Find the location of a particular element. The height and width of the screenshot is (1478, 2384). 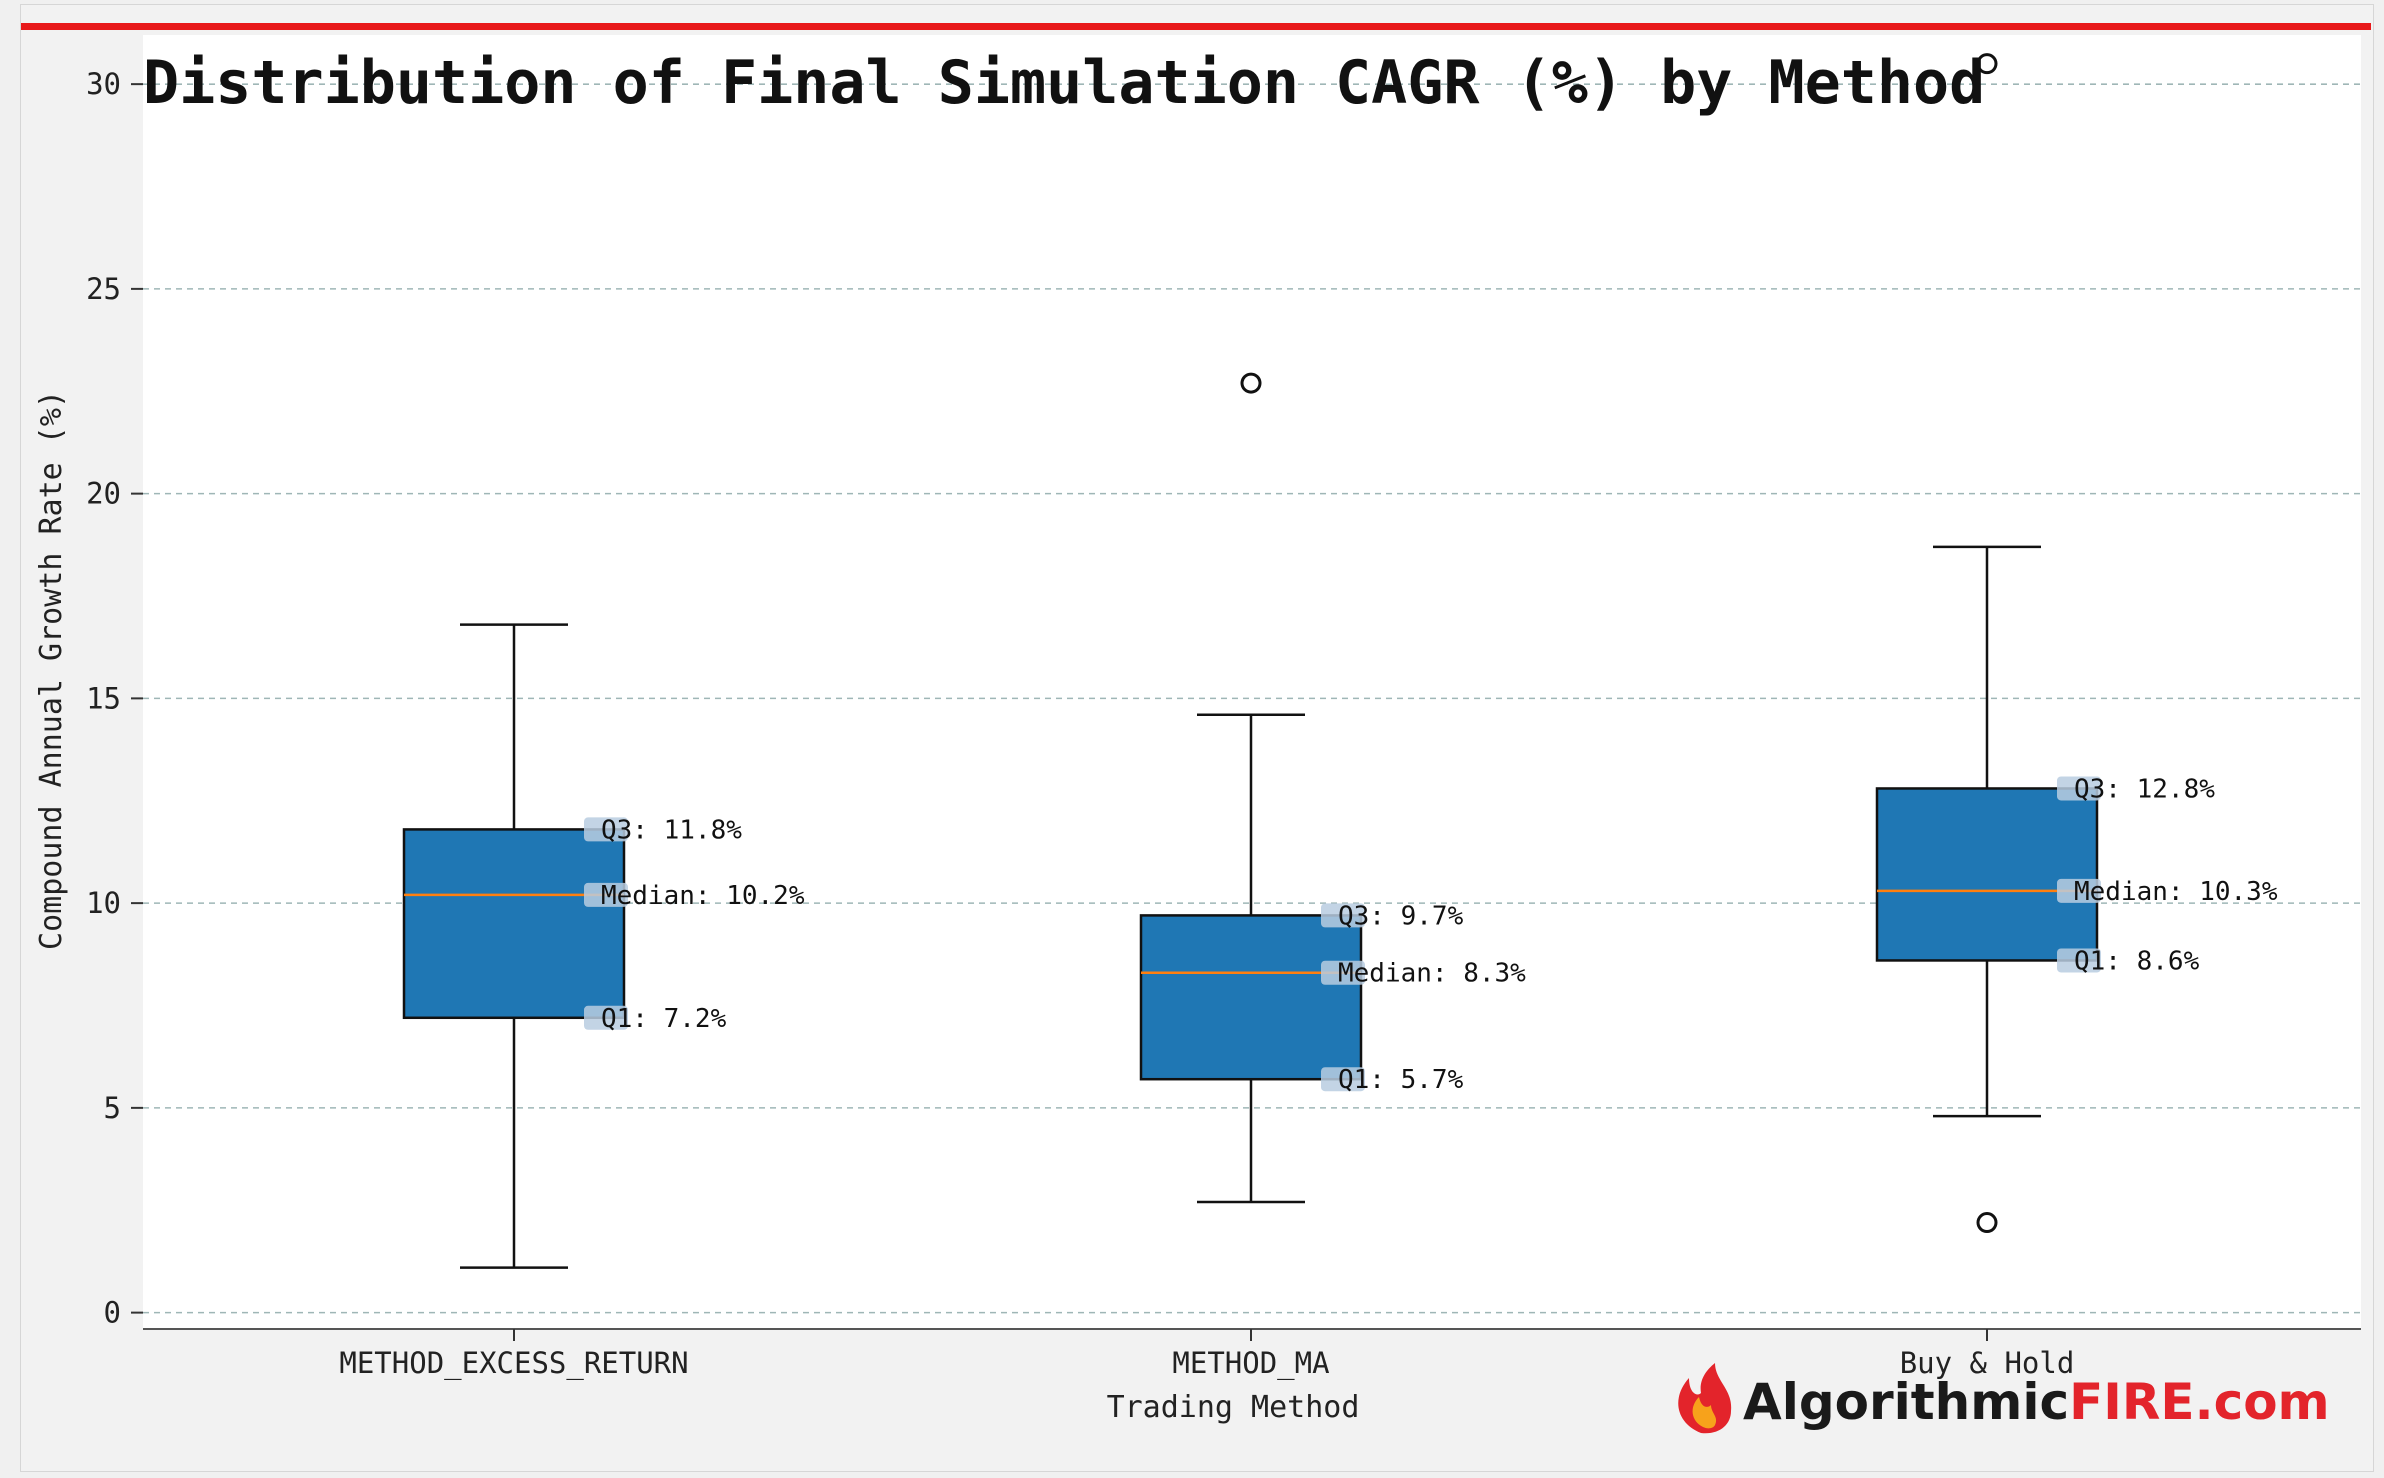

y-tick-label: 0 is located at coordinates (112, 1313).